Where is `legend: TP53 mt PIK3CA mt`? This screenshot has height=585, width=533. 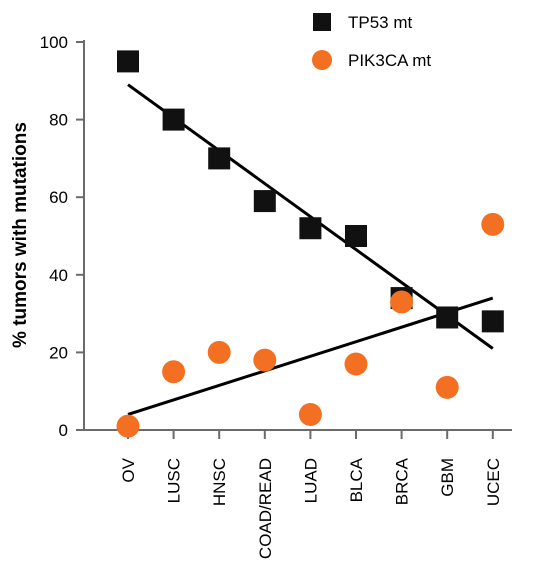
legend: TP53 mt PIK3CA mt is located at coordinates (371, 41).